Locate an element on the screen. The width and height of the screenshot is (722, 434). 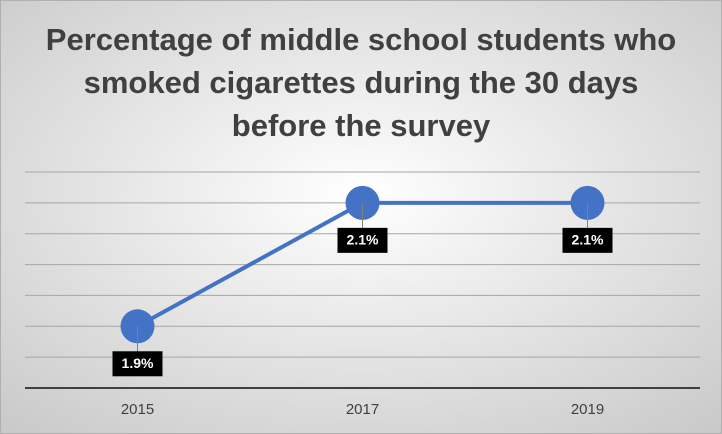
value-label: 1.9% is located at coordinates (137, 364).